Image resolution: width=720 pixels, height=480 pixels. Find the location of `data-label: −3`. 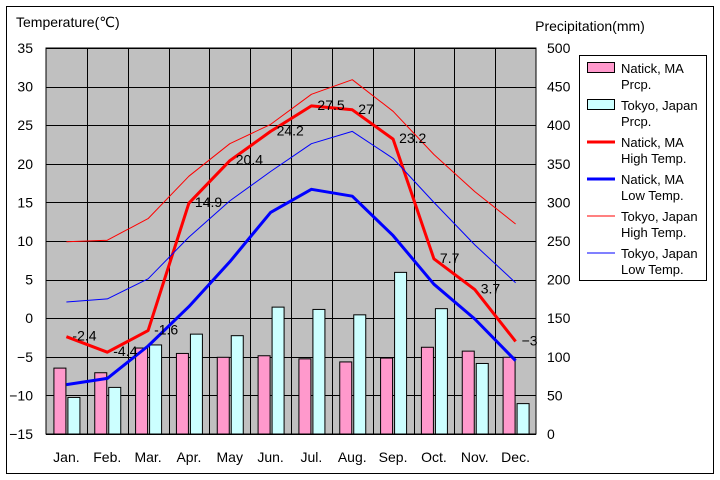

data-label: −3 is located at coordinates (530, 340).